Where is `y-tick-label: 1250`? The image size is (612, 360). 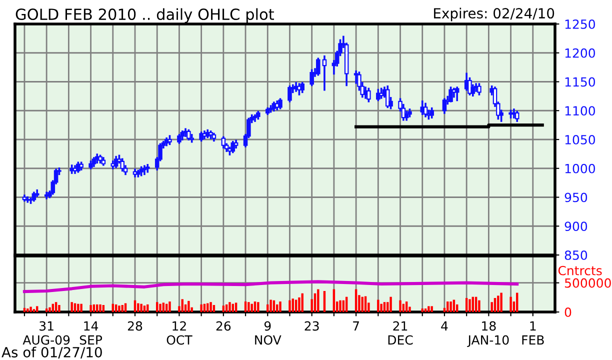
y-tick-label: 1250 is located at coordinates (580, 24).